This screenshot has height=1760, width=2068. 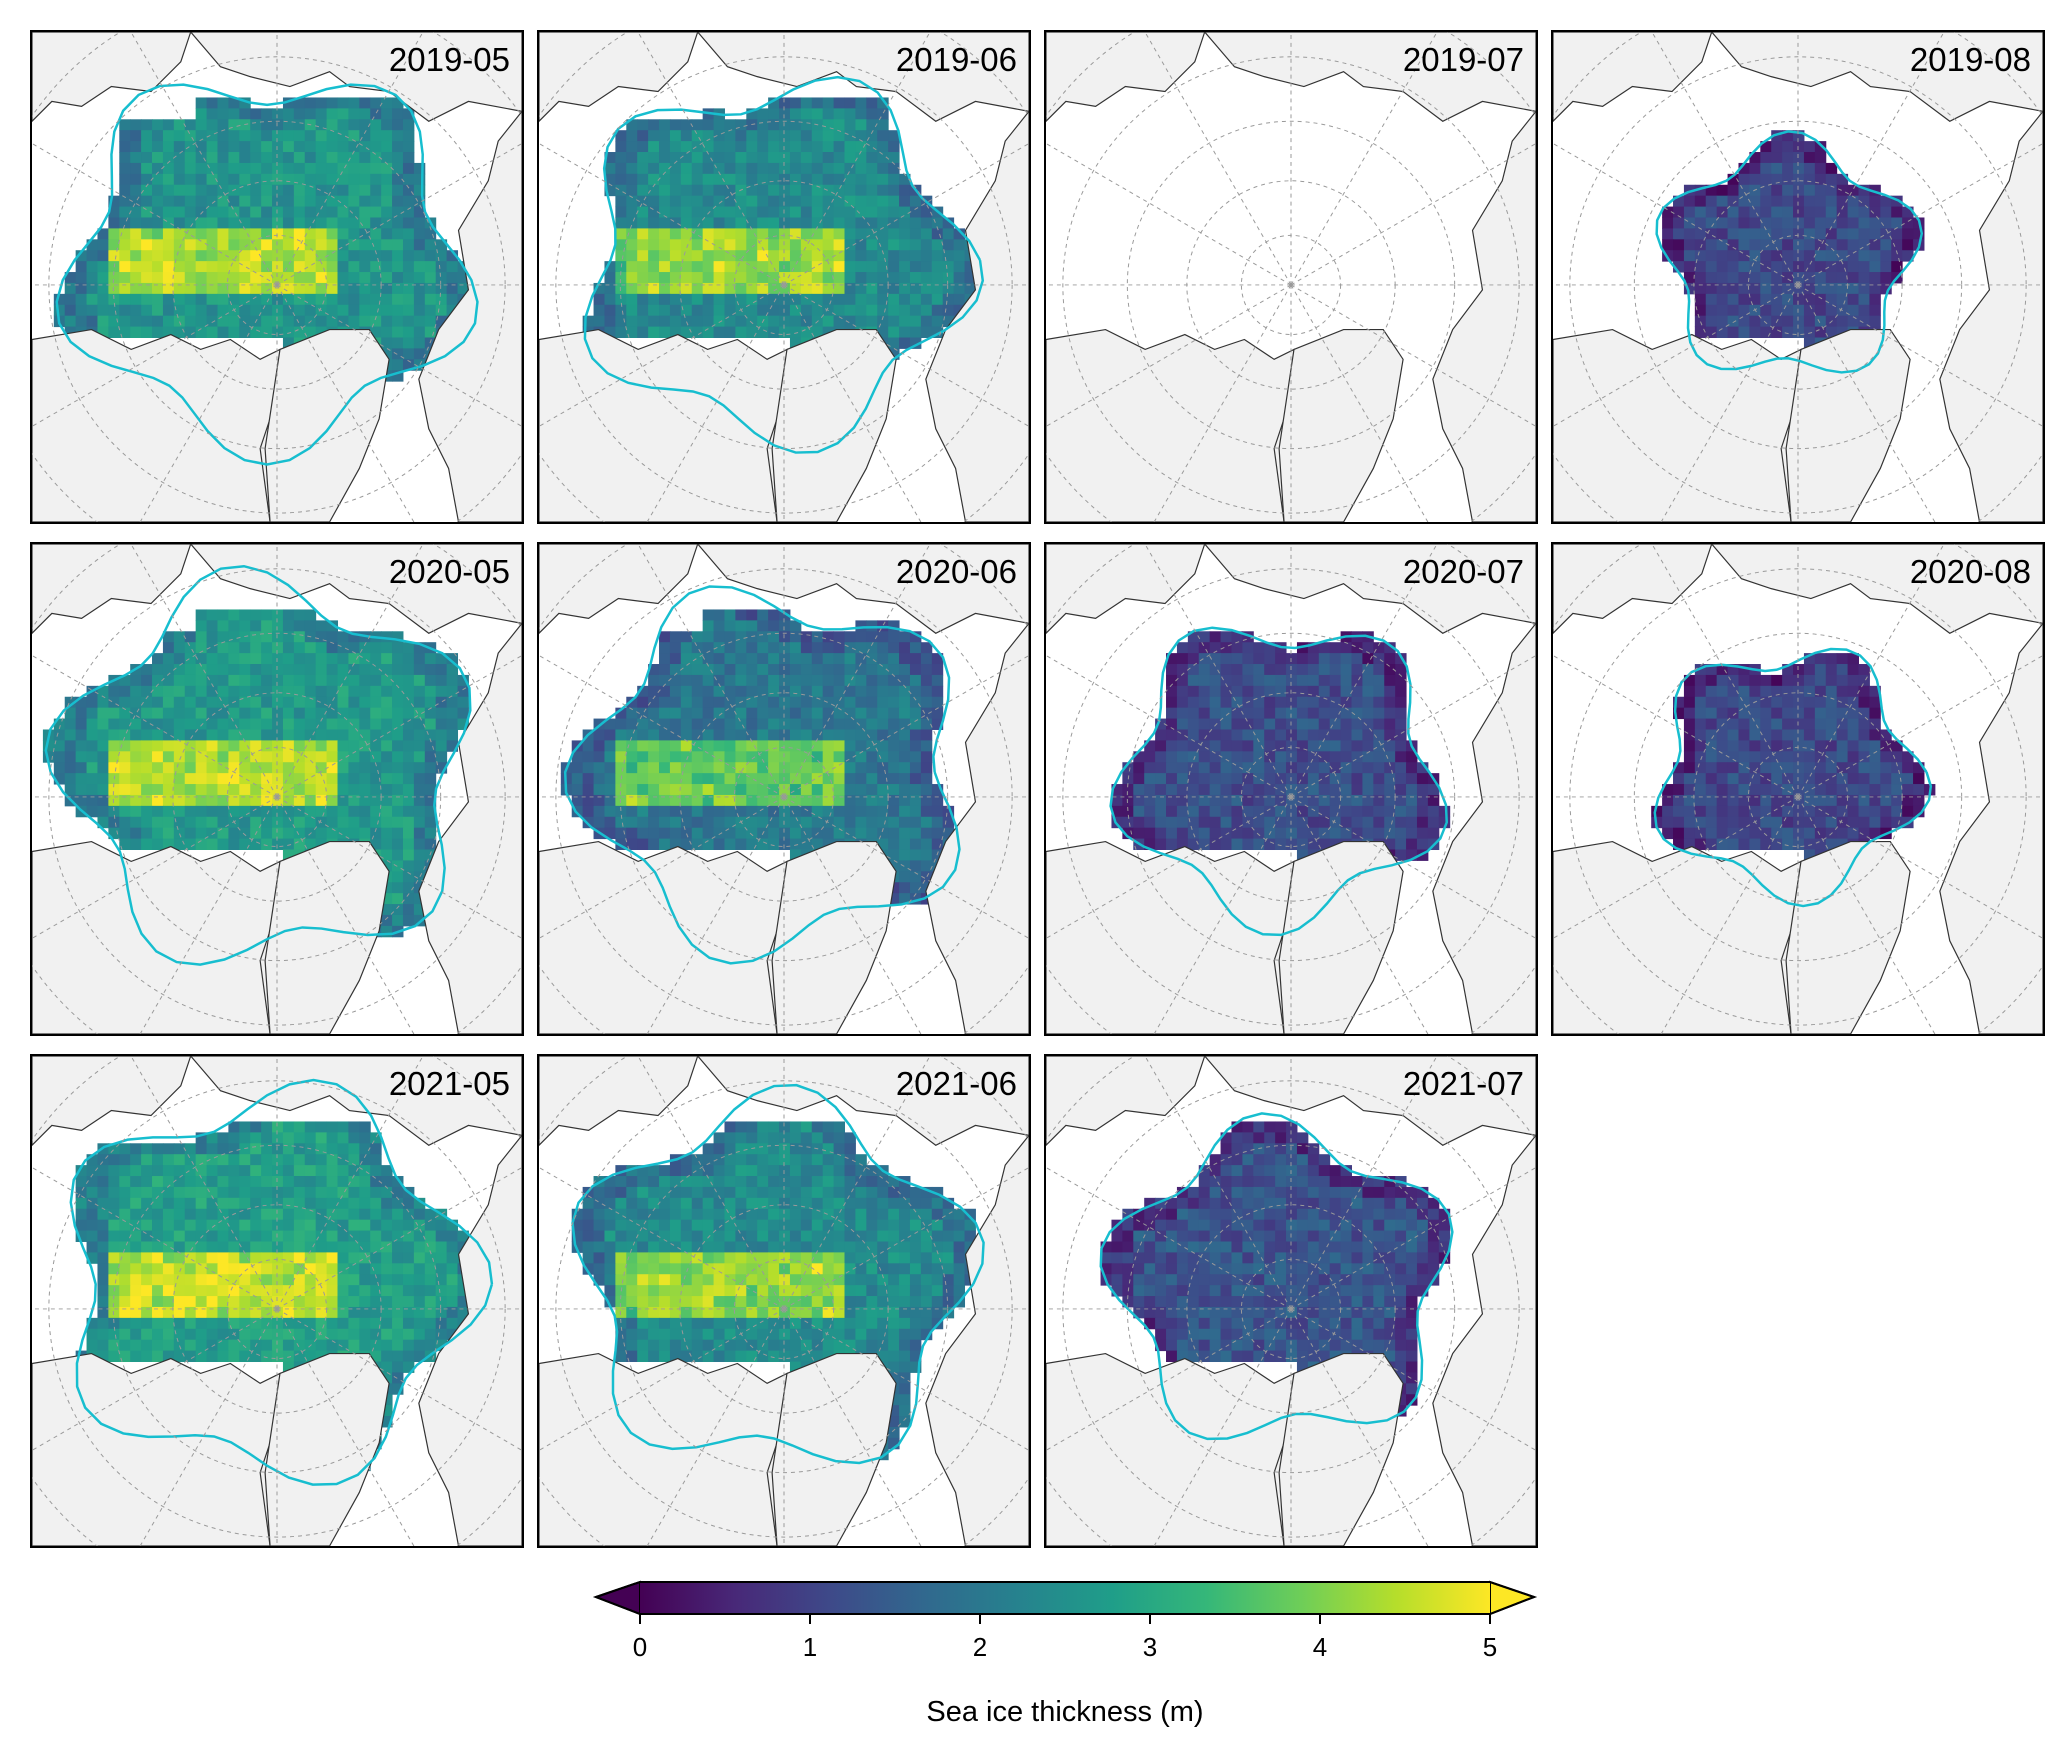 I want to click on colorbar-extend-min, so click(x=617, y=1598).